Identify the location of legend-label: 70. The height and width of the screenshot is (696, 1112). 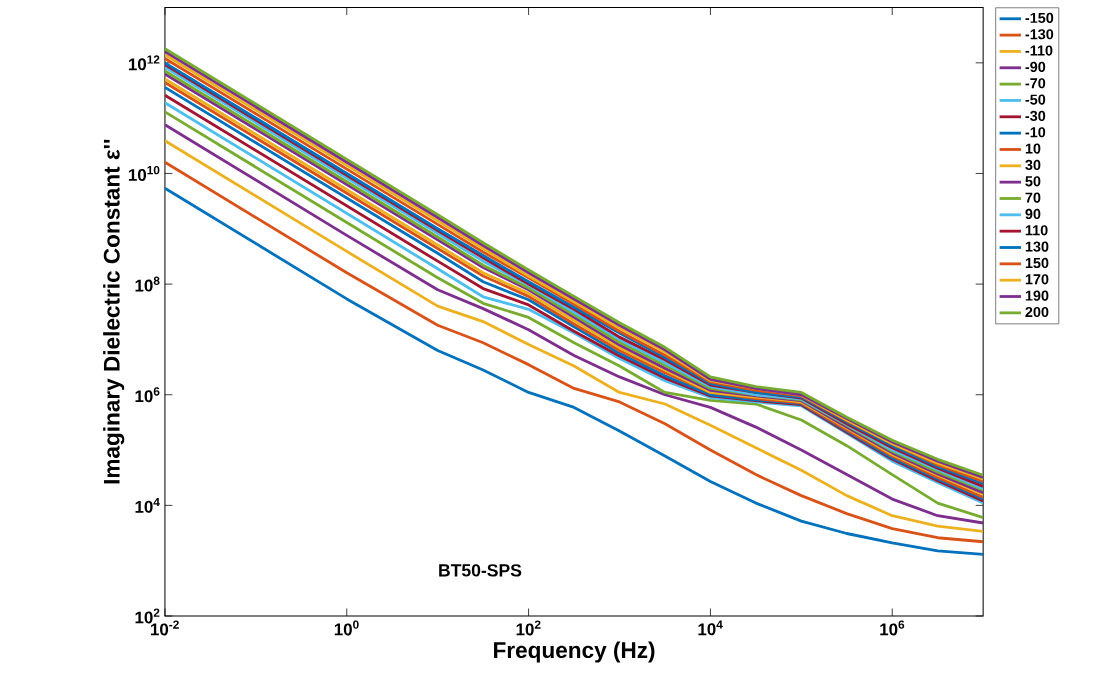
(1033, 197).